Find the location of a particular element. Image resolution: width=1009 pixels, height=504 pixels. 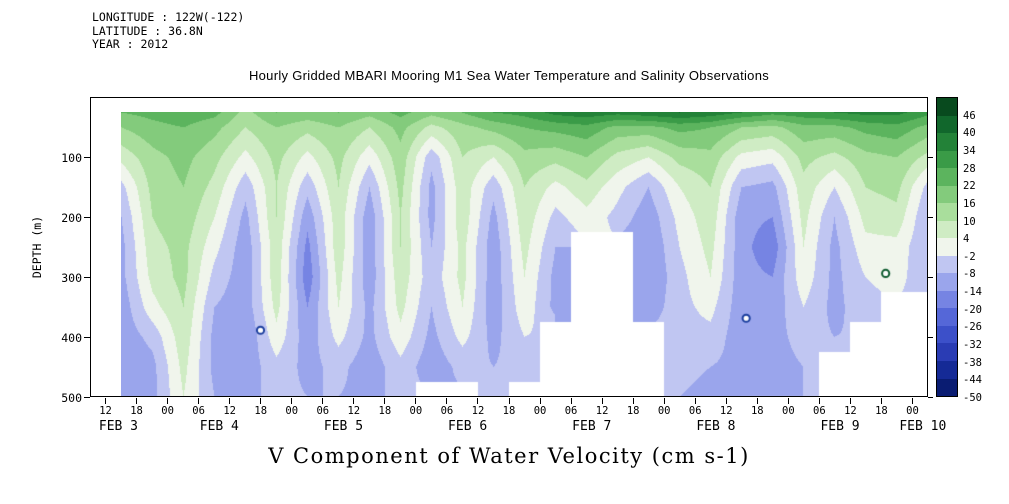

colorbar-tick-label: -26 is located at coordinates (972, 327).